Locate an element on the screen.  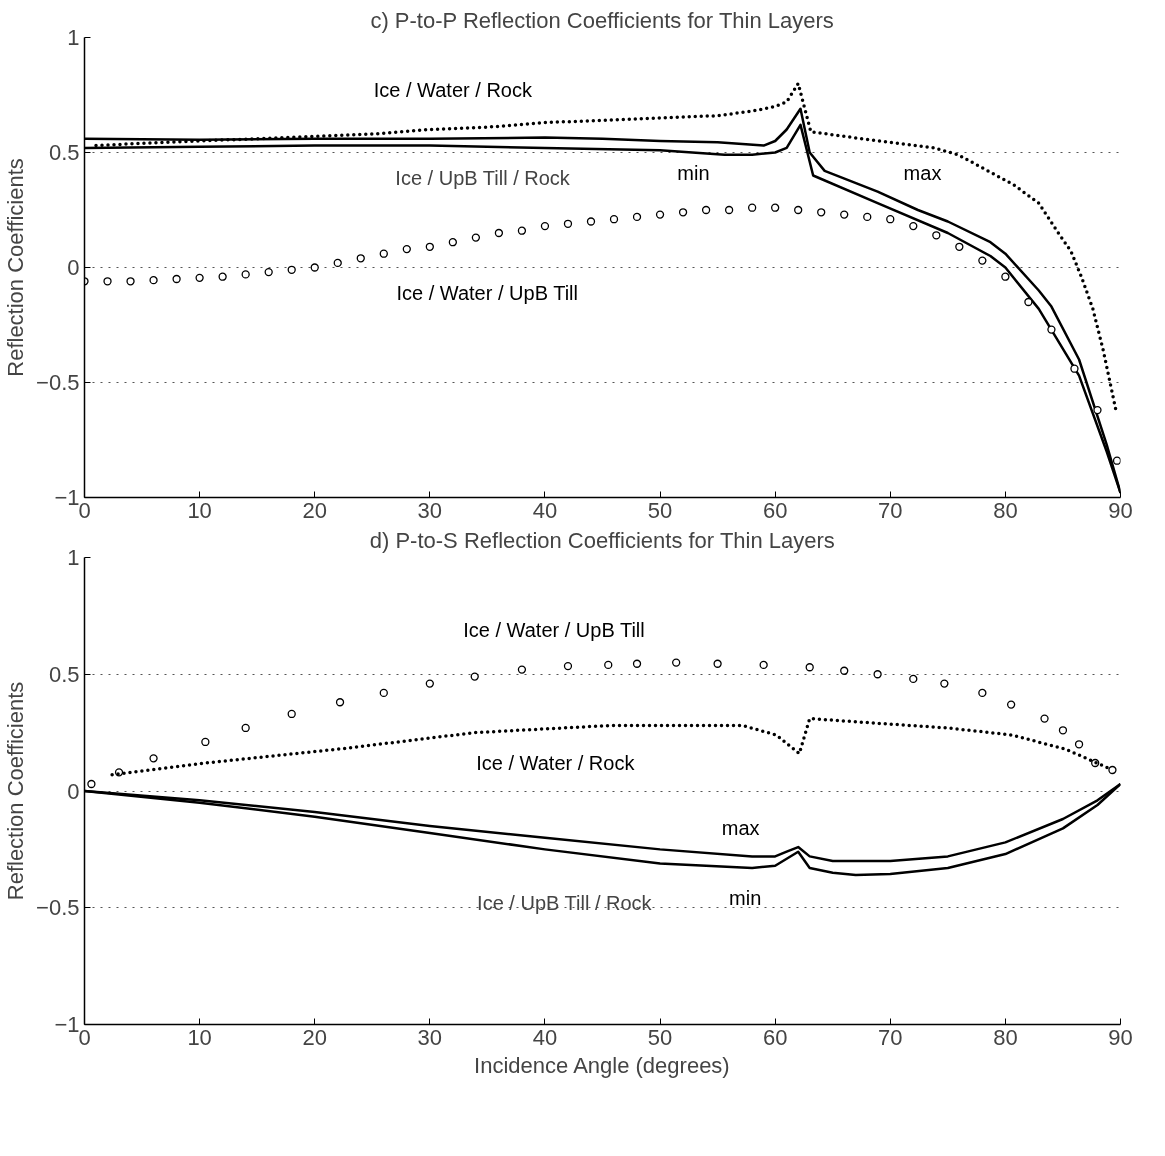
chart-title: d) P-to-S Reflection Coefficients for Thin Layers is located at coordinates (602, 540).